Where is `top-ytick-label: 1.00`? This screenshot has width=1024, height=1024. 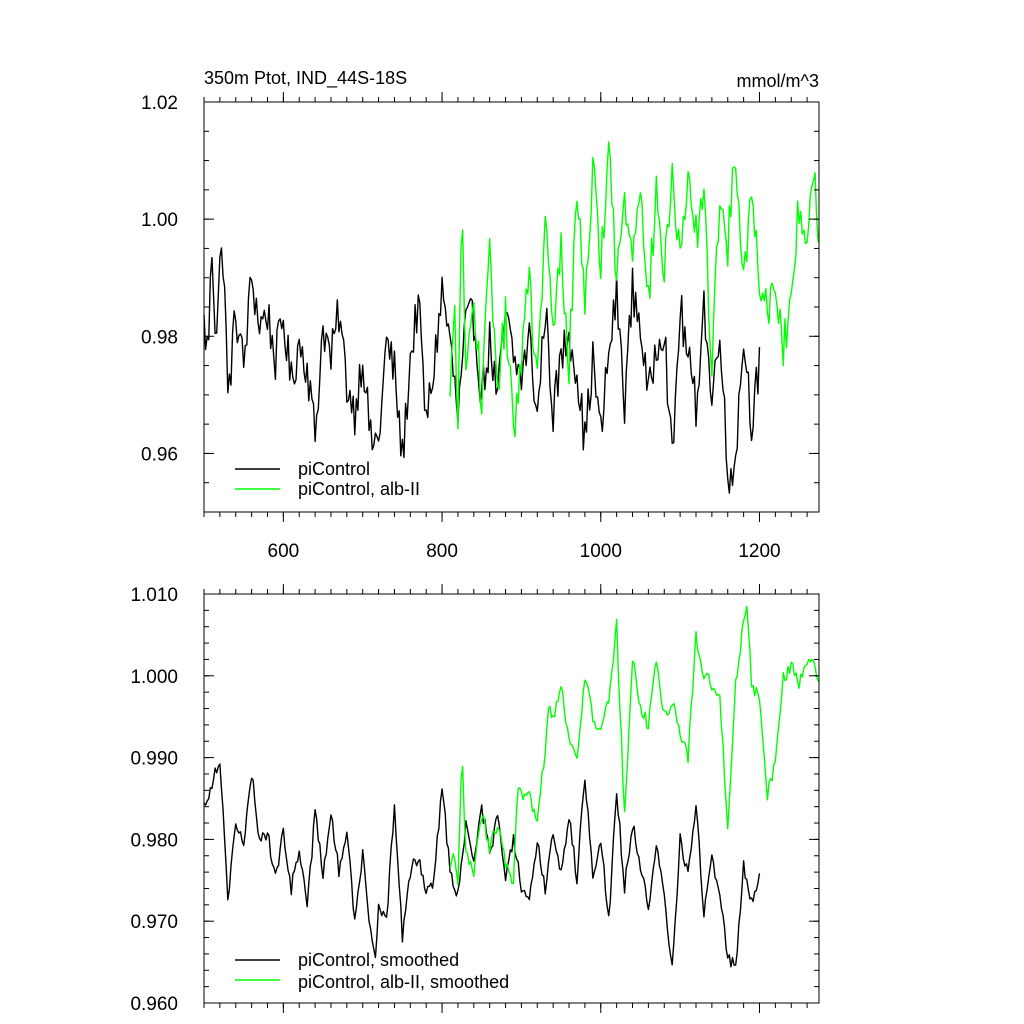
top-ytick-label: 1.00 is located at coordinates (159, 220).